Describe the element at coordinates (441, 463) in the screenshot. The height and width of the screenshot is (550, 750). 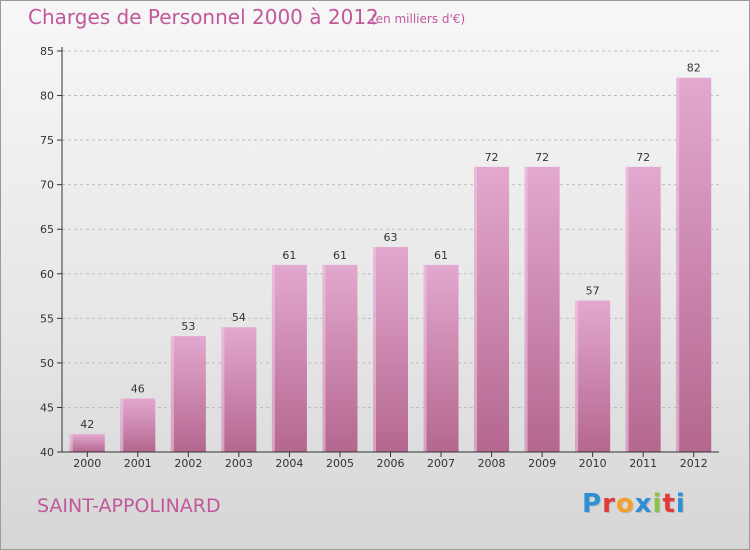
I see `x-tick-label: 2007` at that location.